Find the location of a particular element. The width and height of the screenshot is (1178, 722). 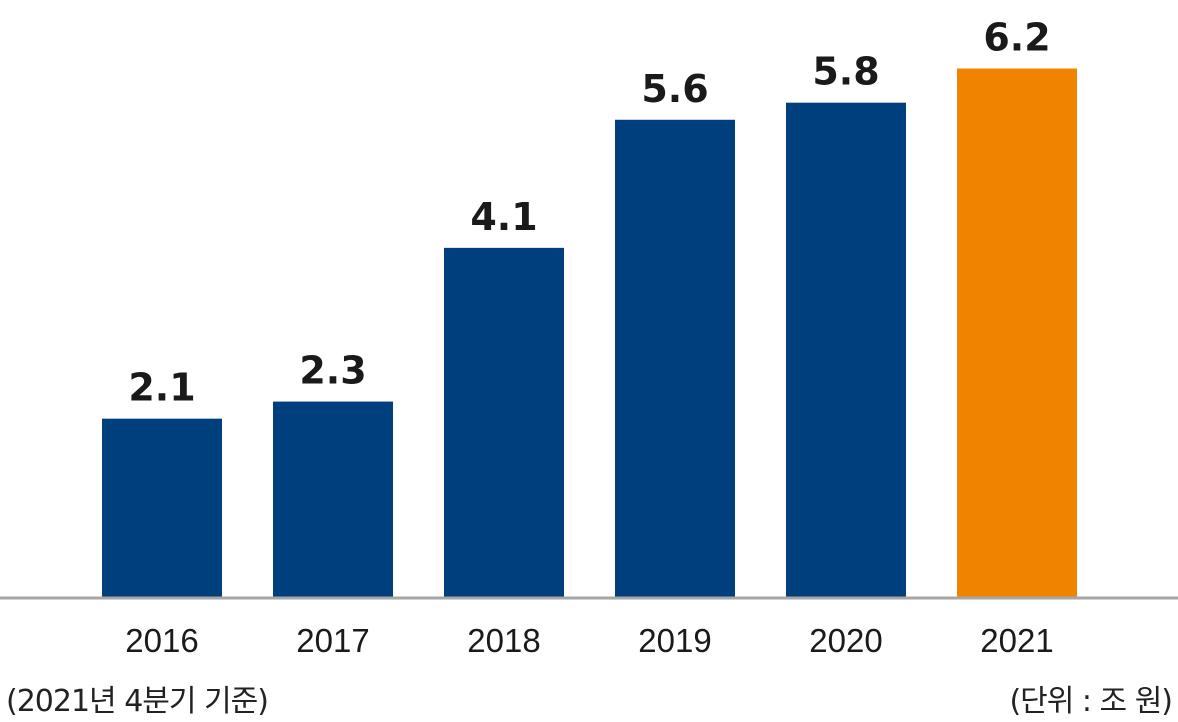

bar-2016 is located at coordinates (162, 508).